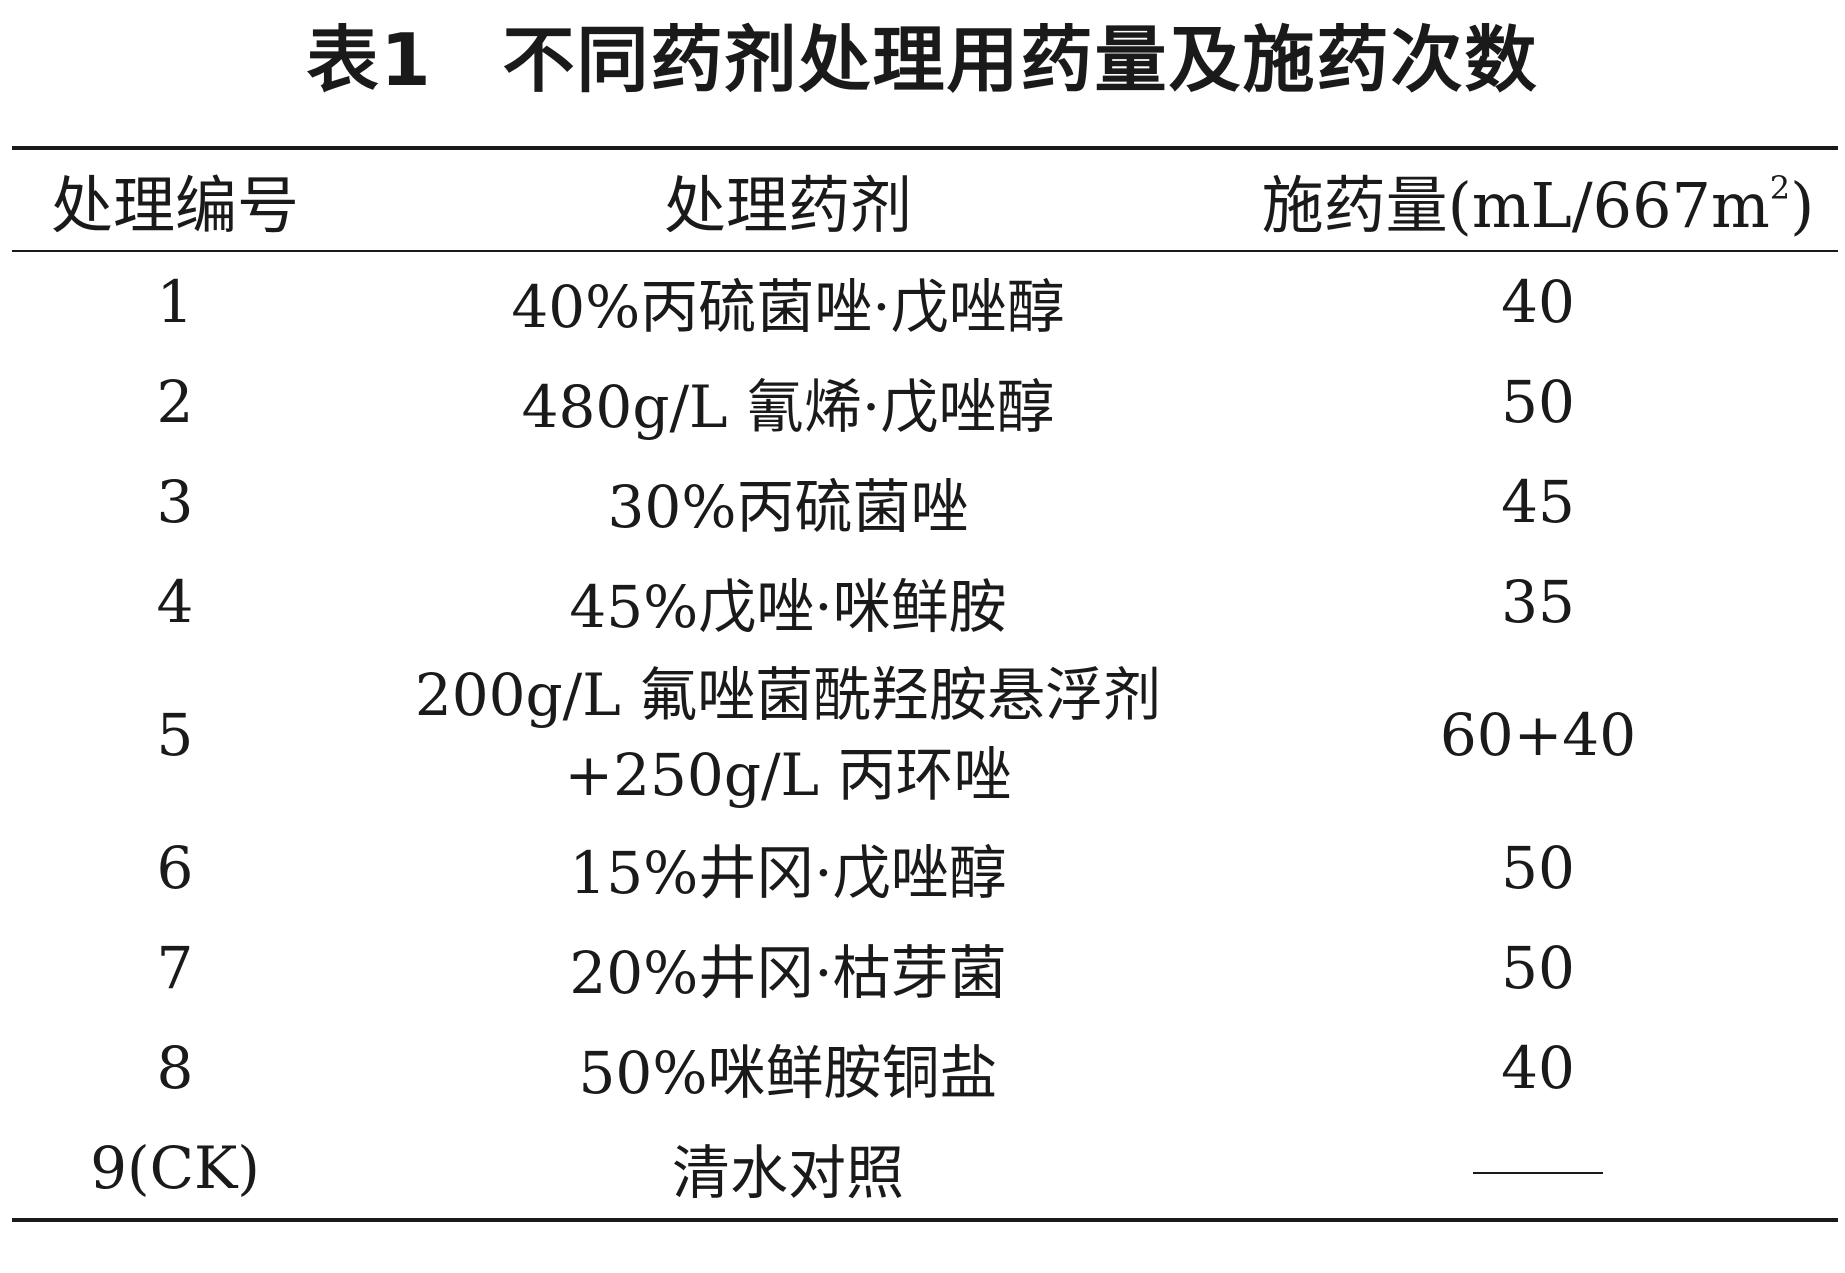  What do you see at coordinates (175, 868) in the screenshot?
I see `cell-no: 6` at bounding box center [175, 868].